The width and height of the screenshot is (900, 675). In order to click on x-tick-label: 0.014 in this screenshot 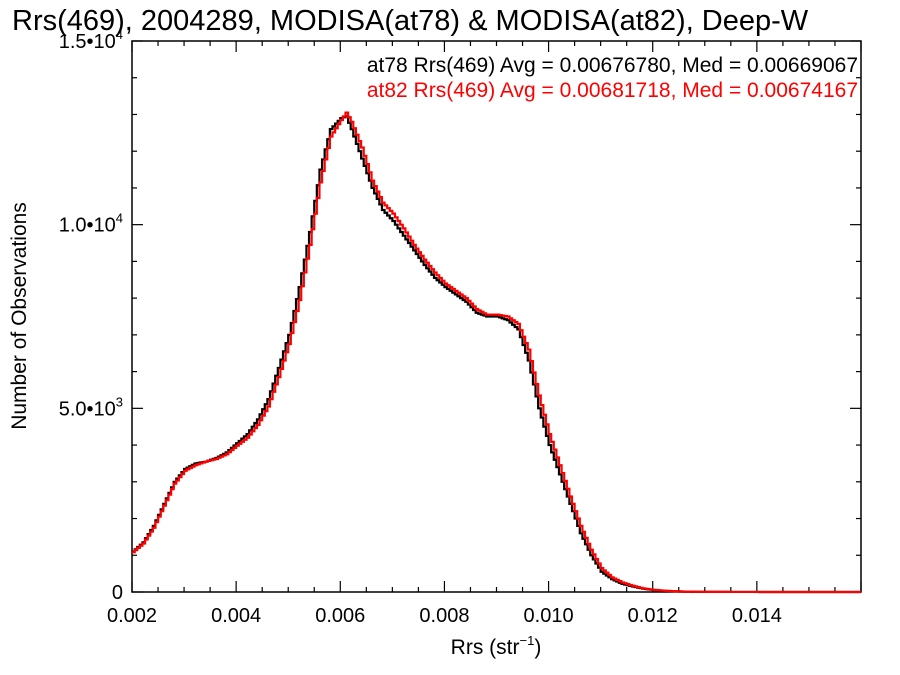, I will do `click(757, 616)`.